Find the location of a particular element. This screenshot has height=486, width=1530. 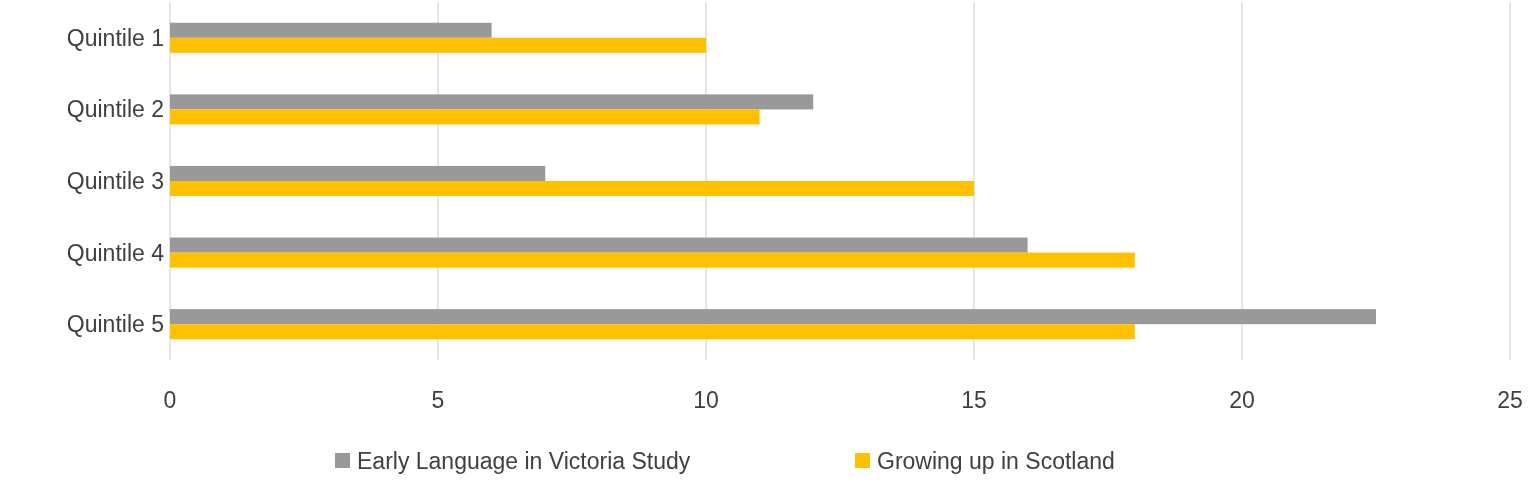

y-tick-label: Quintile 4 is located at coordinates (115, 252).